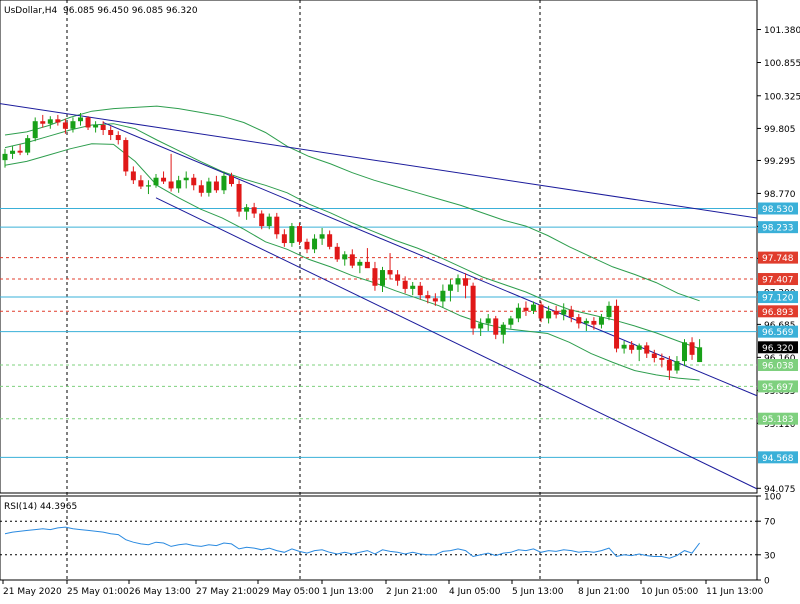 The height and width of the screenshot is (604, 800). Describe the element at coordinates (782, 31) in the screenshot. I see `price-tick-label-0: 101.380` at that location.